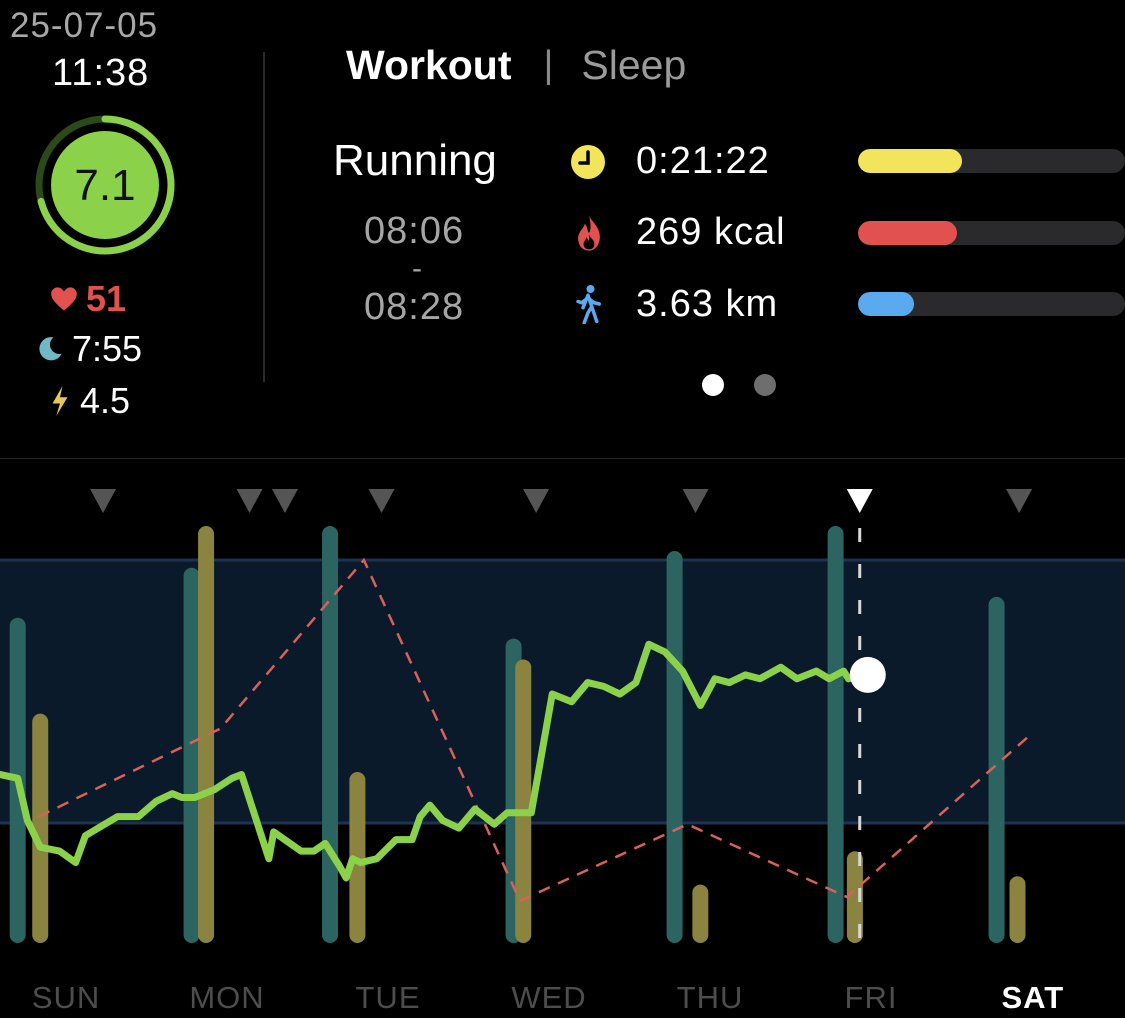 This screenshot has width=1125, height=1018. Describe the element at coordinates (516, 65) in the screenshot. I see `tab-bar: Workout | Sleep` at that location.